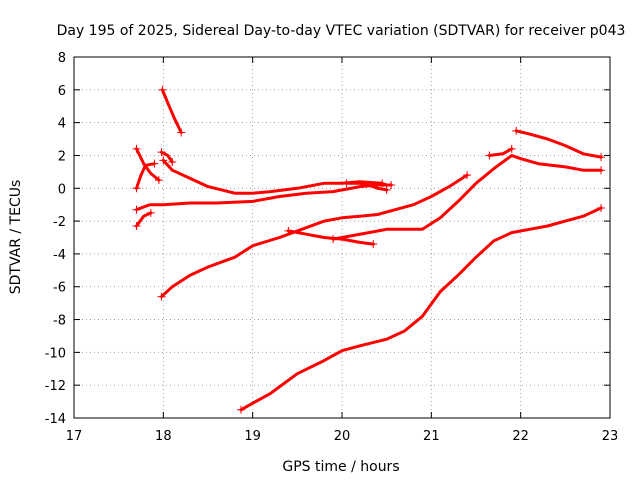 This screenshot has width=640, height=480. Describe the element at coordinates (55, 386) in the screenshot. I see `y-tick-label: -12` at that location.